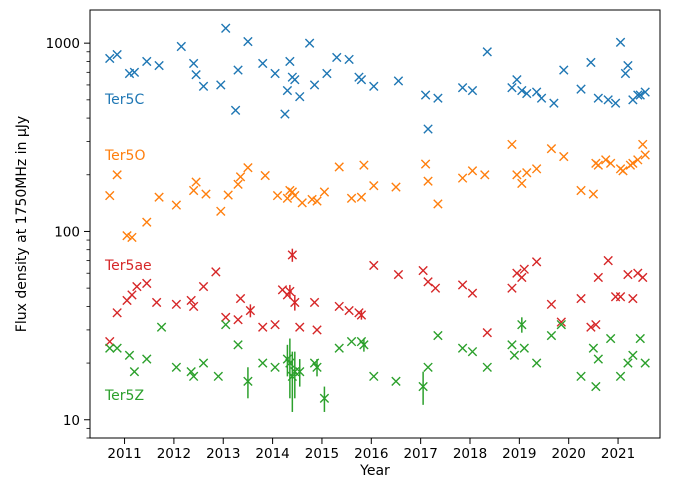 Image resolution: width=673 pixels, height=482 pixels. I want to click on y-axis: 10 100 1000, so click(68, 237).